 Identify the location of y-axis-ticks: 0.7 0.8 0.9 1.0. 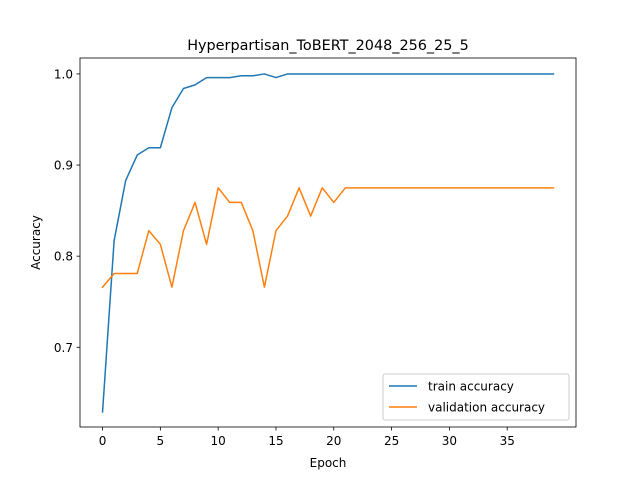
(67, 211).